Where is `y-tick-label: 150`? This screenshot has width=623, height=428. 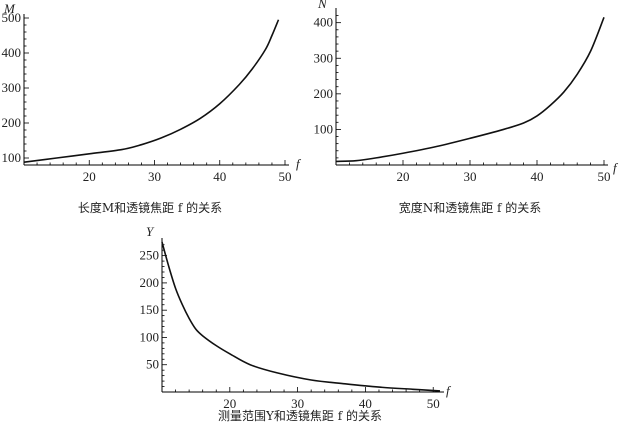 y-tick-label: 150 is located at coordinates (150, 309).